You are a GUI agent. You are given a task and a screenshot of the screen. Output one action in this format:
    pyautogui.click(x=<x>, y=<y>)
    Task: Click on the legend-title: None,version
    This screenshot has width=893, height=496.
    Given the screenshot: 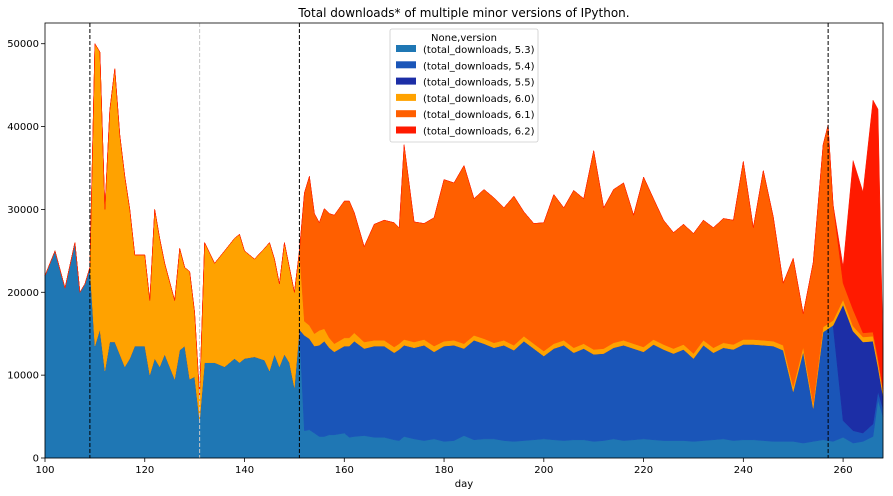 What is the action you would take?
    pyautogui.click(x=464, y=38)
    